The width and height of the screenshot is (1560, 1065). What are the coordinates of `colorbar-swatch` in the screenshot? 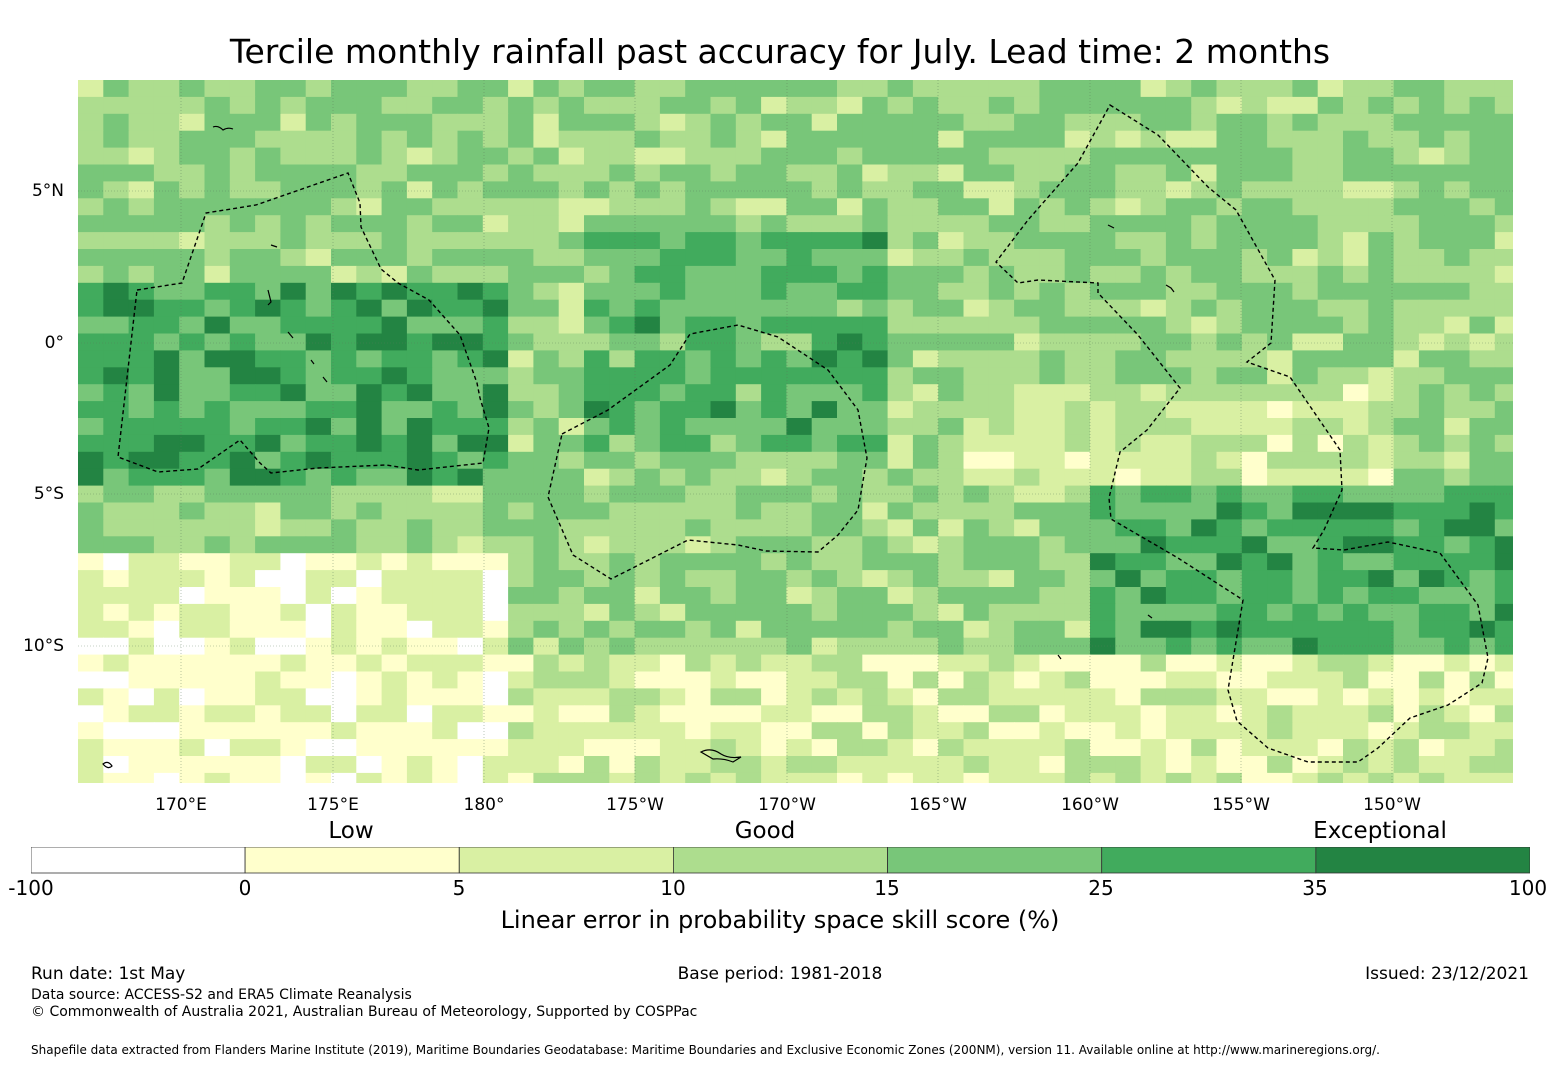 It's located at (566, 860).